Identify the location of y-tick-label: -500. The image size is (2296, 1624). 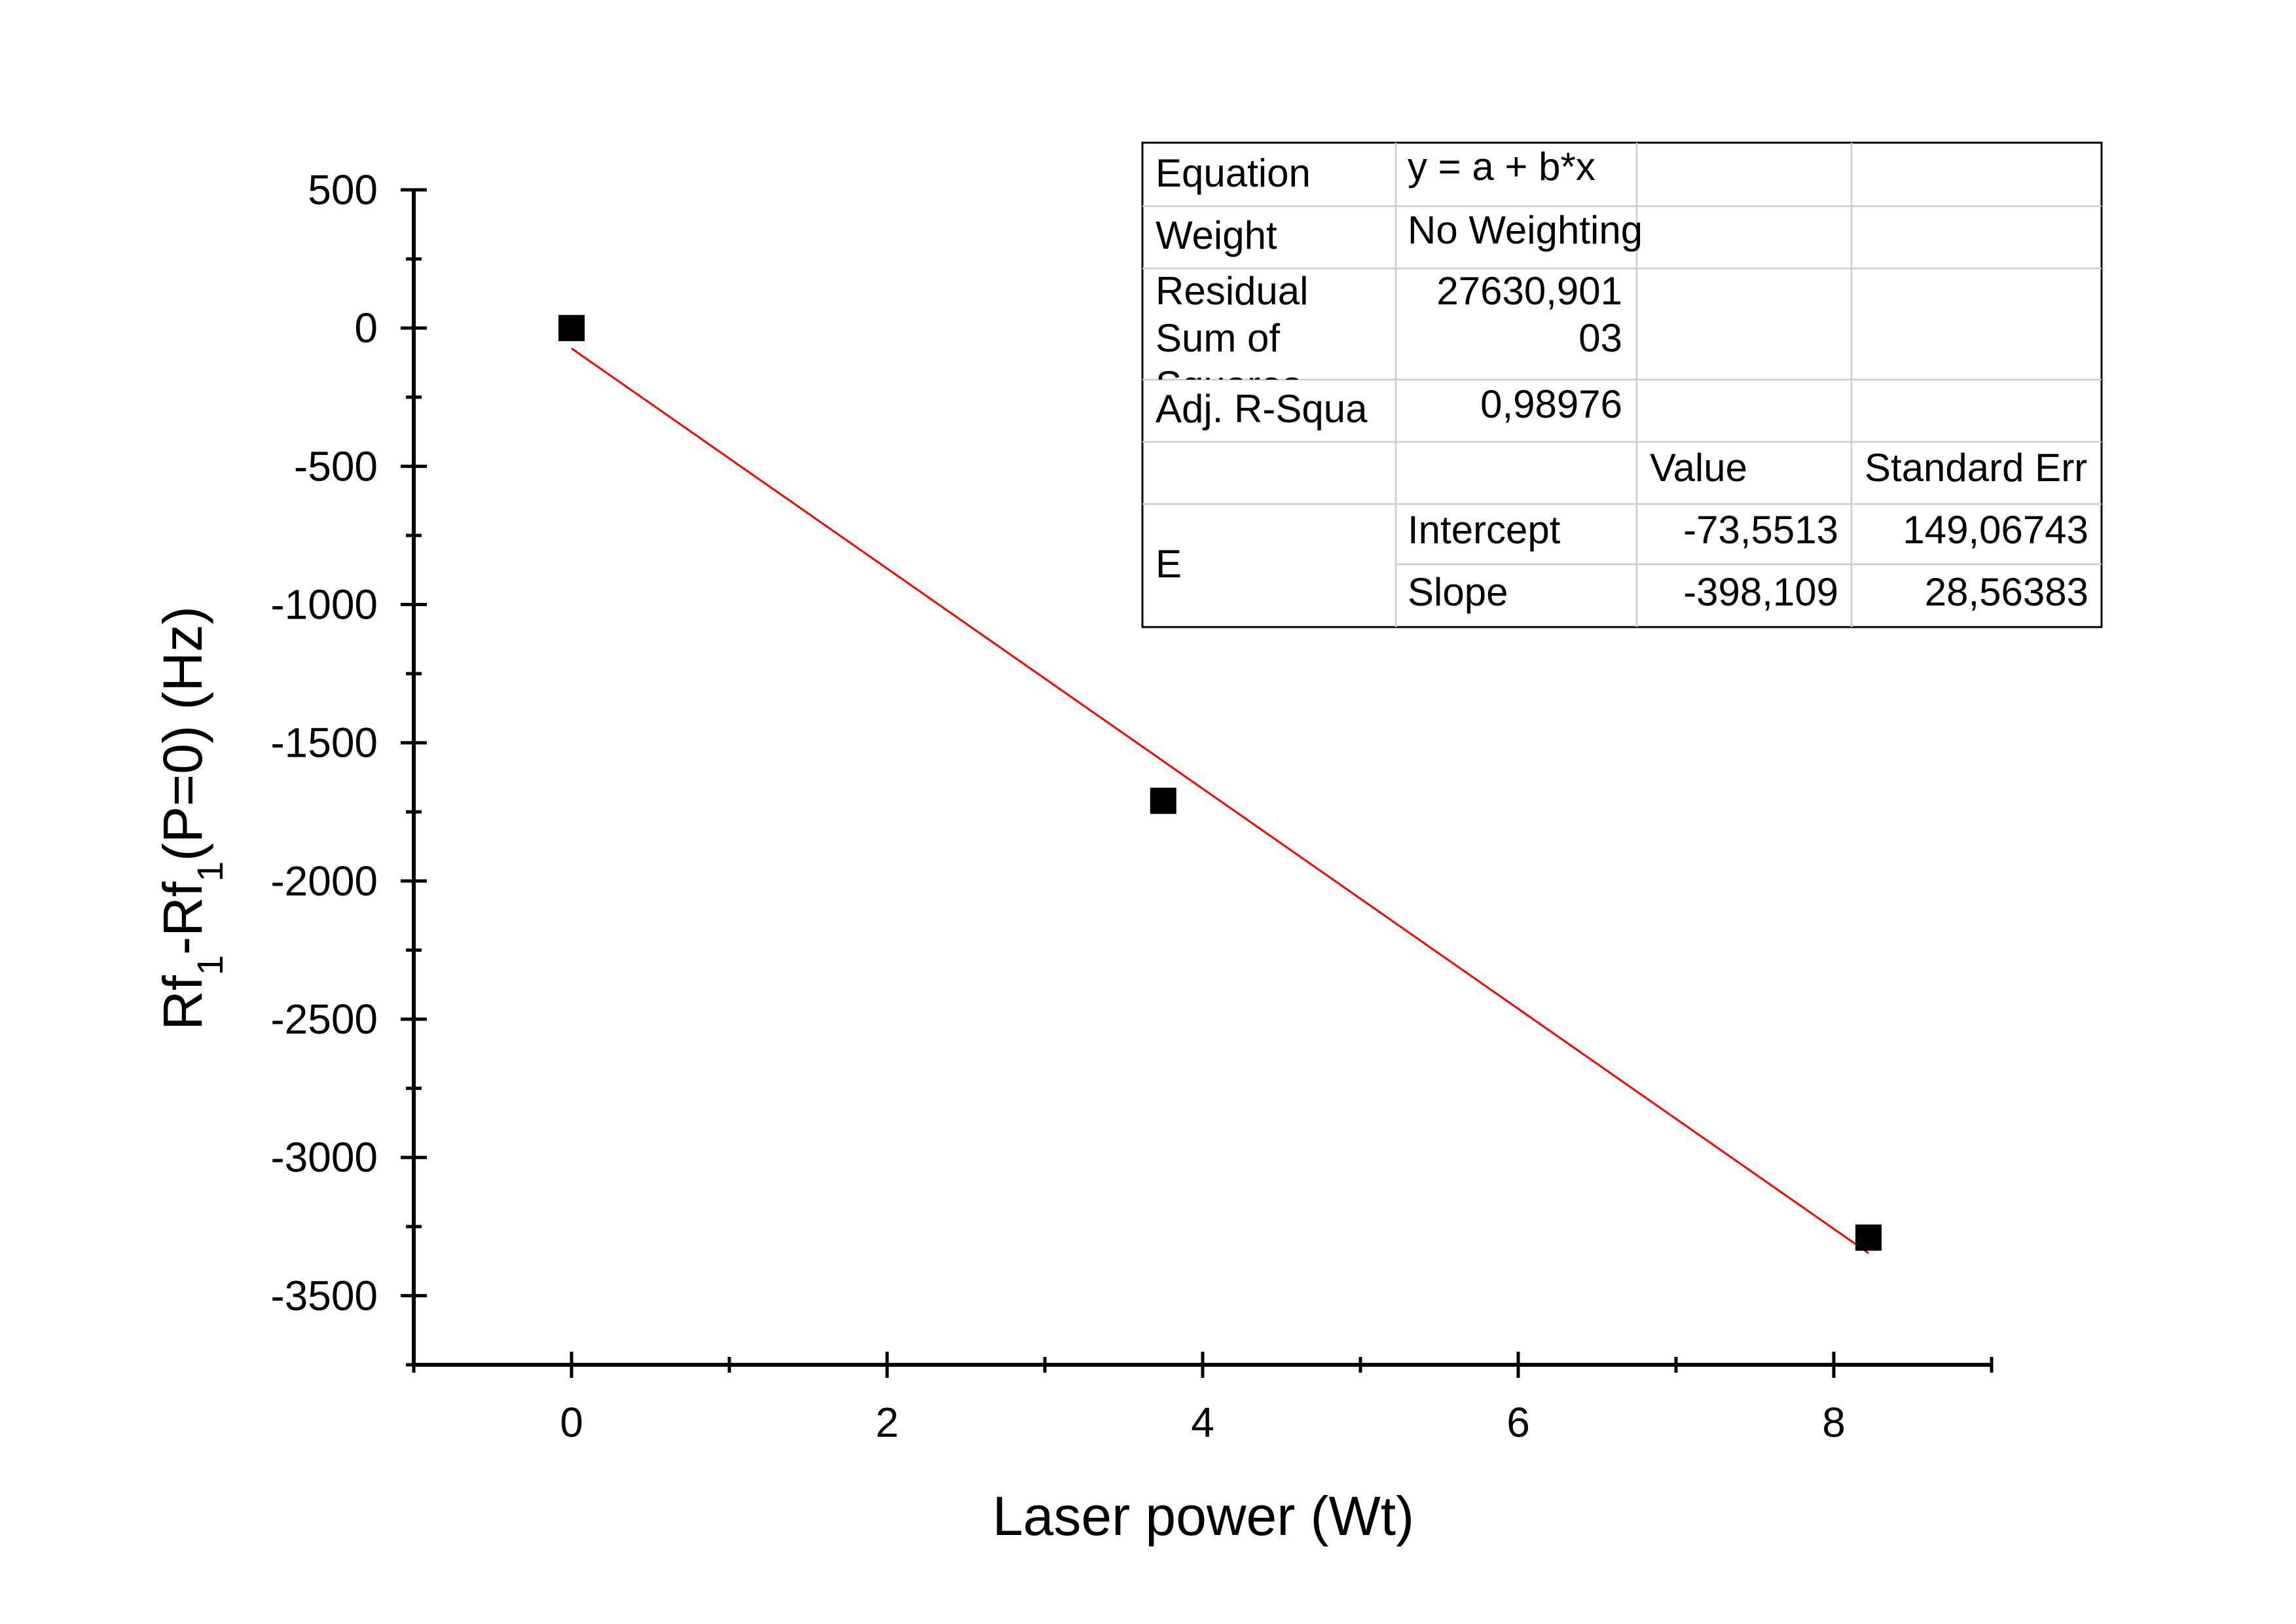
(336, 466).